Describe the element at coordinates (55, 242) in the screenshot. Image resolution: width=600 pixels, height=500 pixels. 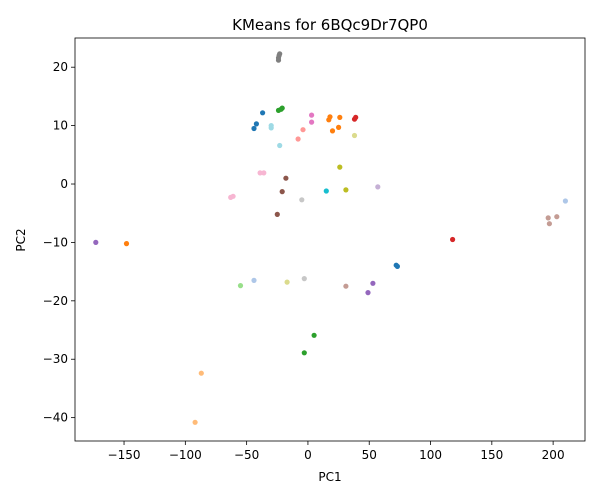
I see `y-tick-label: −10` at that location.